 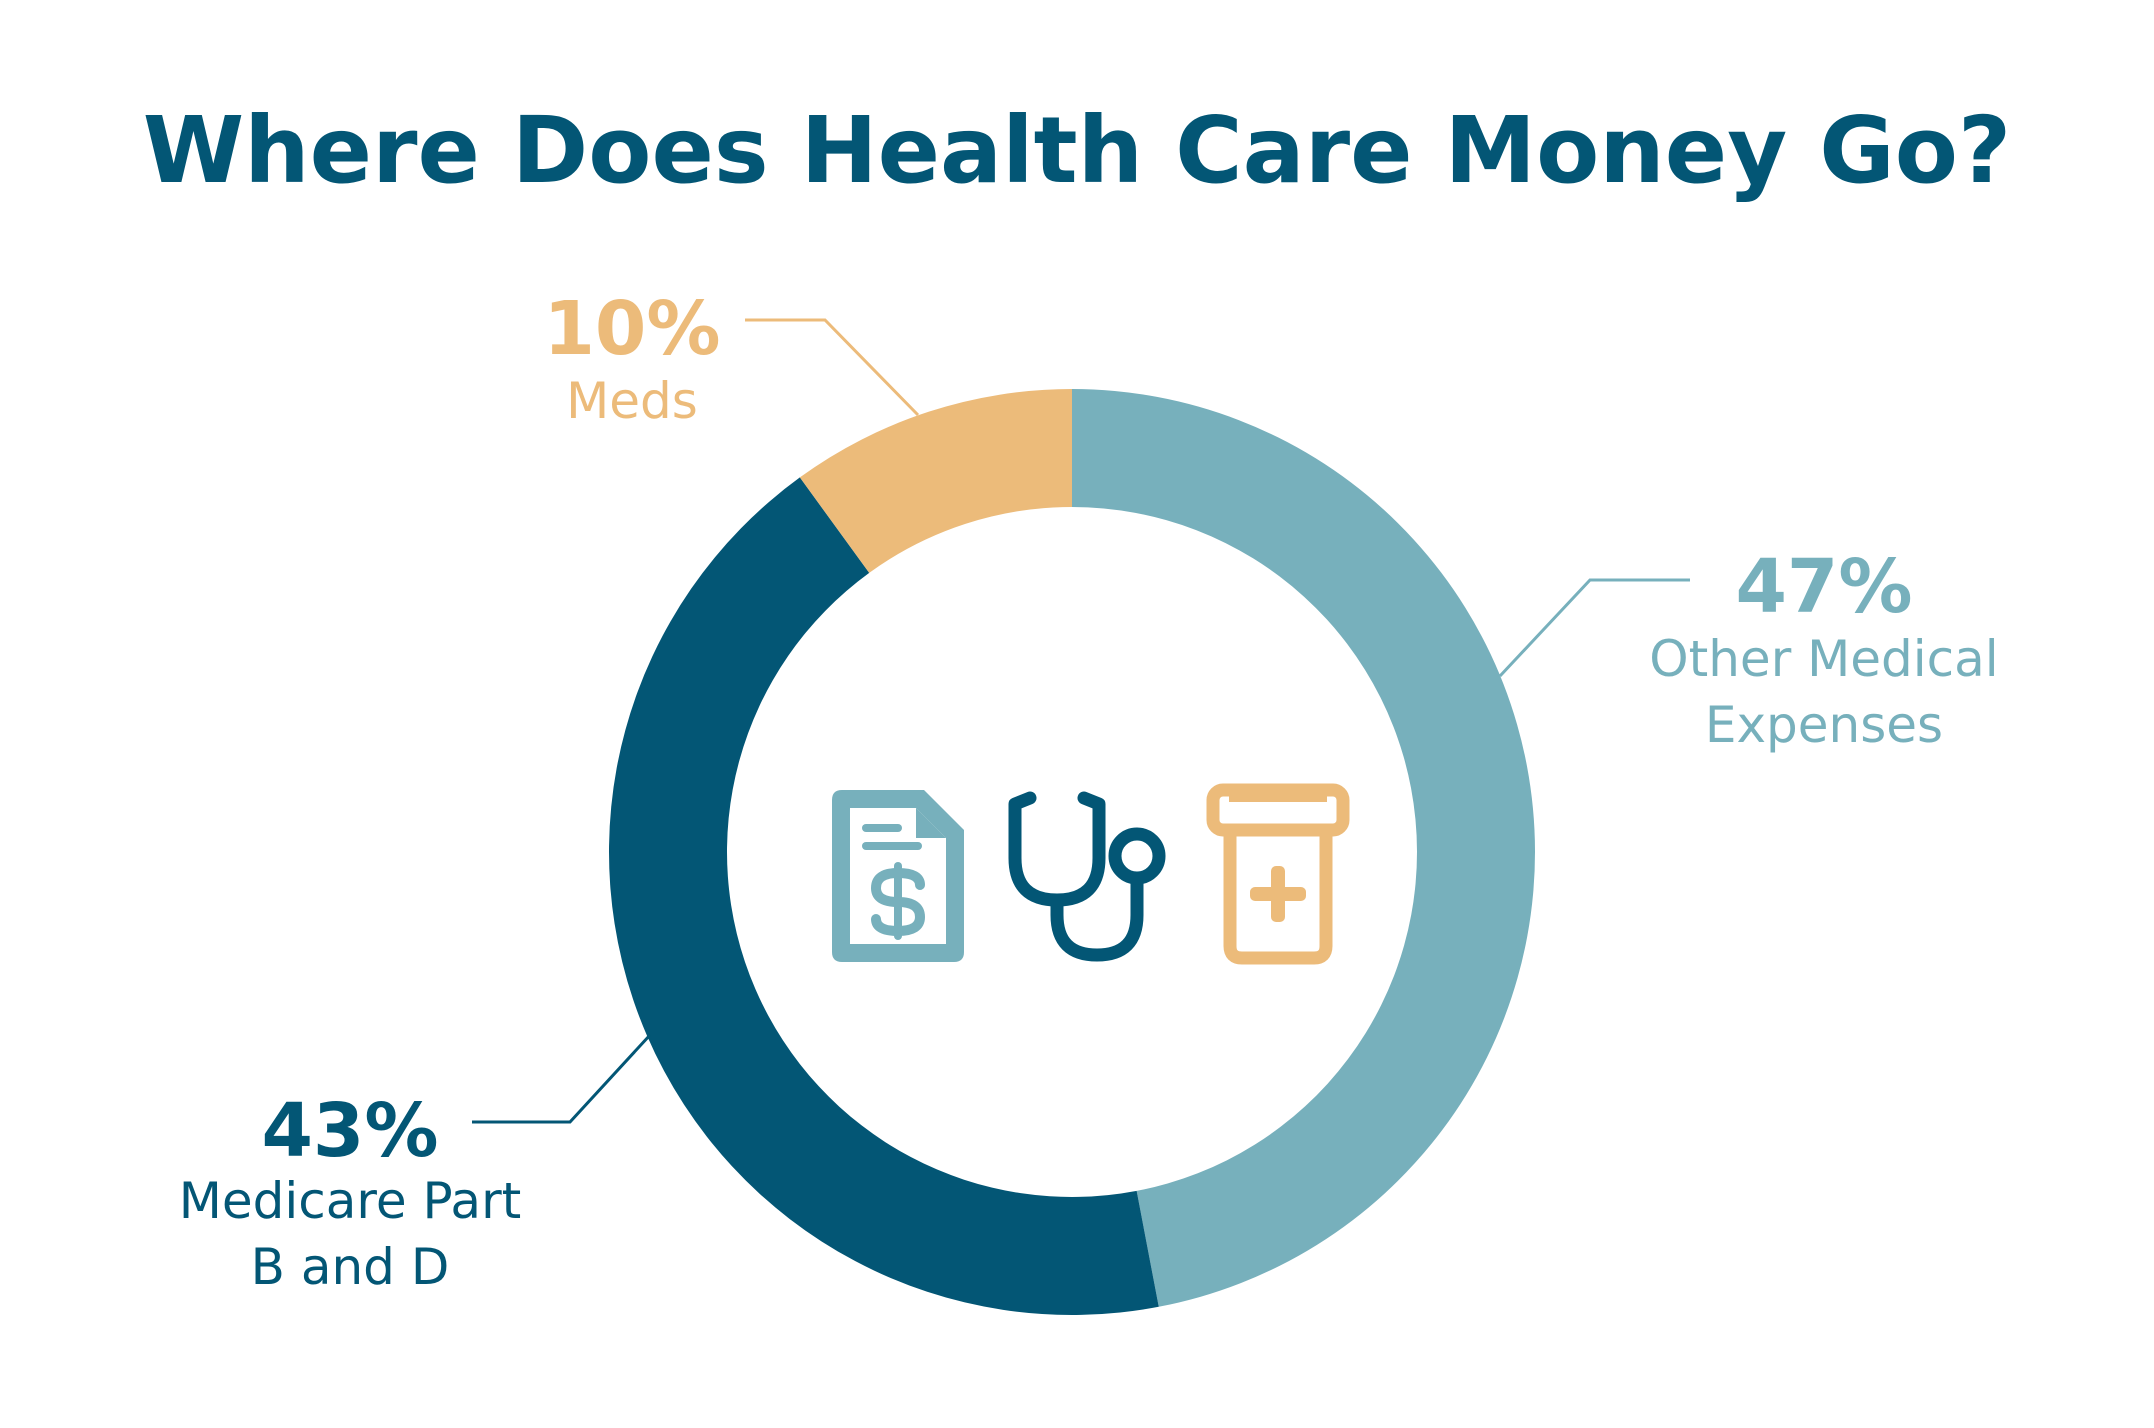 What do you see at coordinates (935, 481) in the screenshot?
I see `donut-slice-meds` at bounding box center [935, 481].